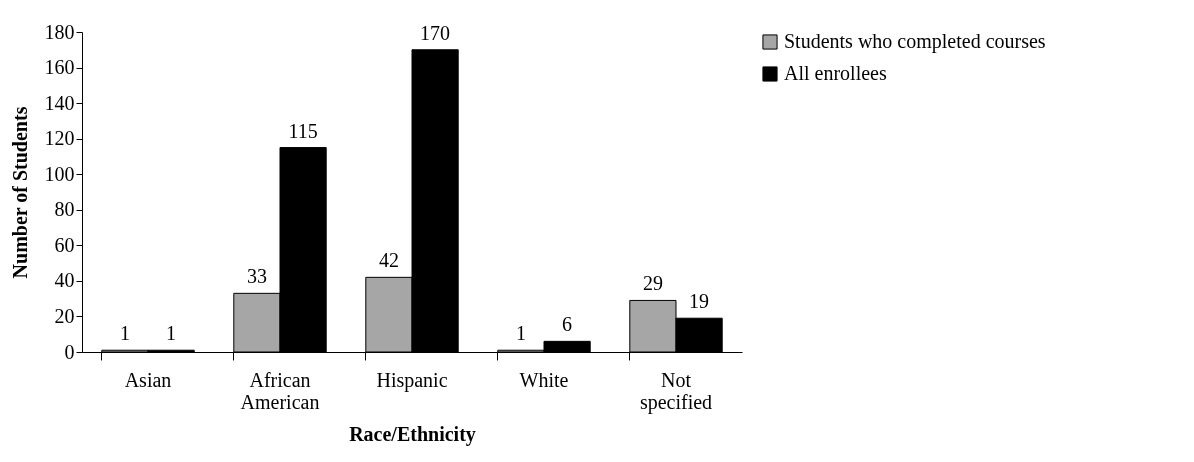  I want to click on data-label: 19, so click(699, 301).